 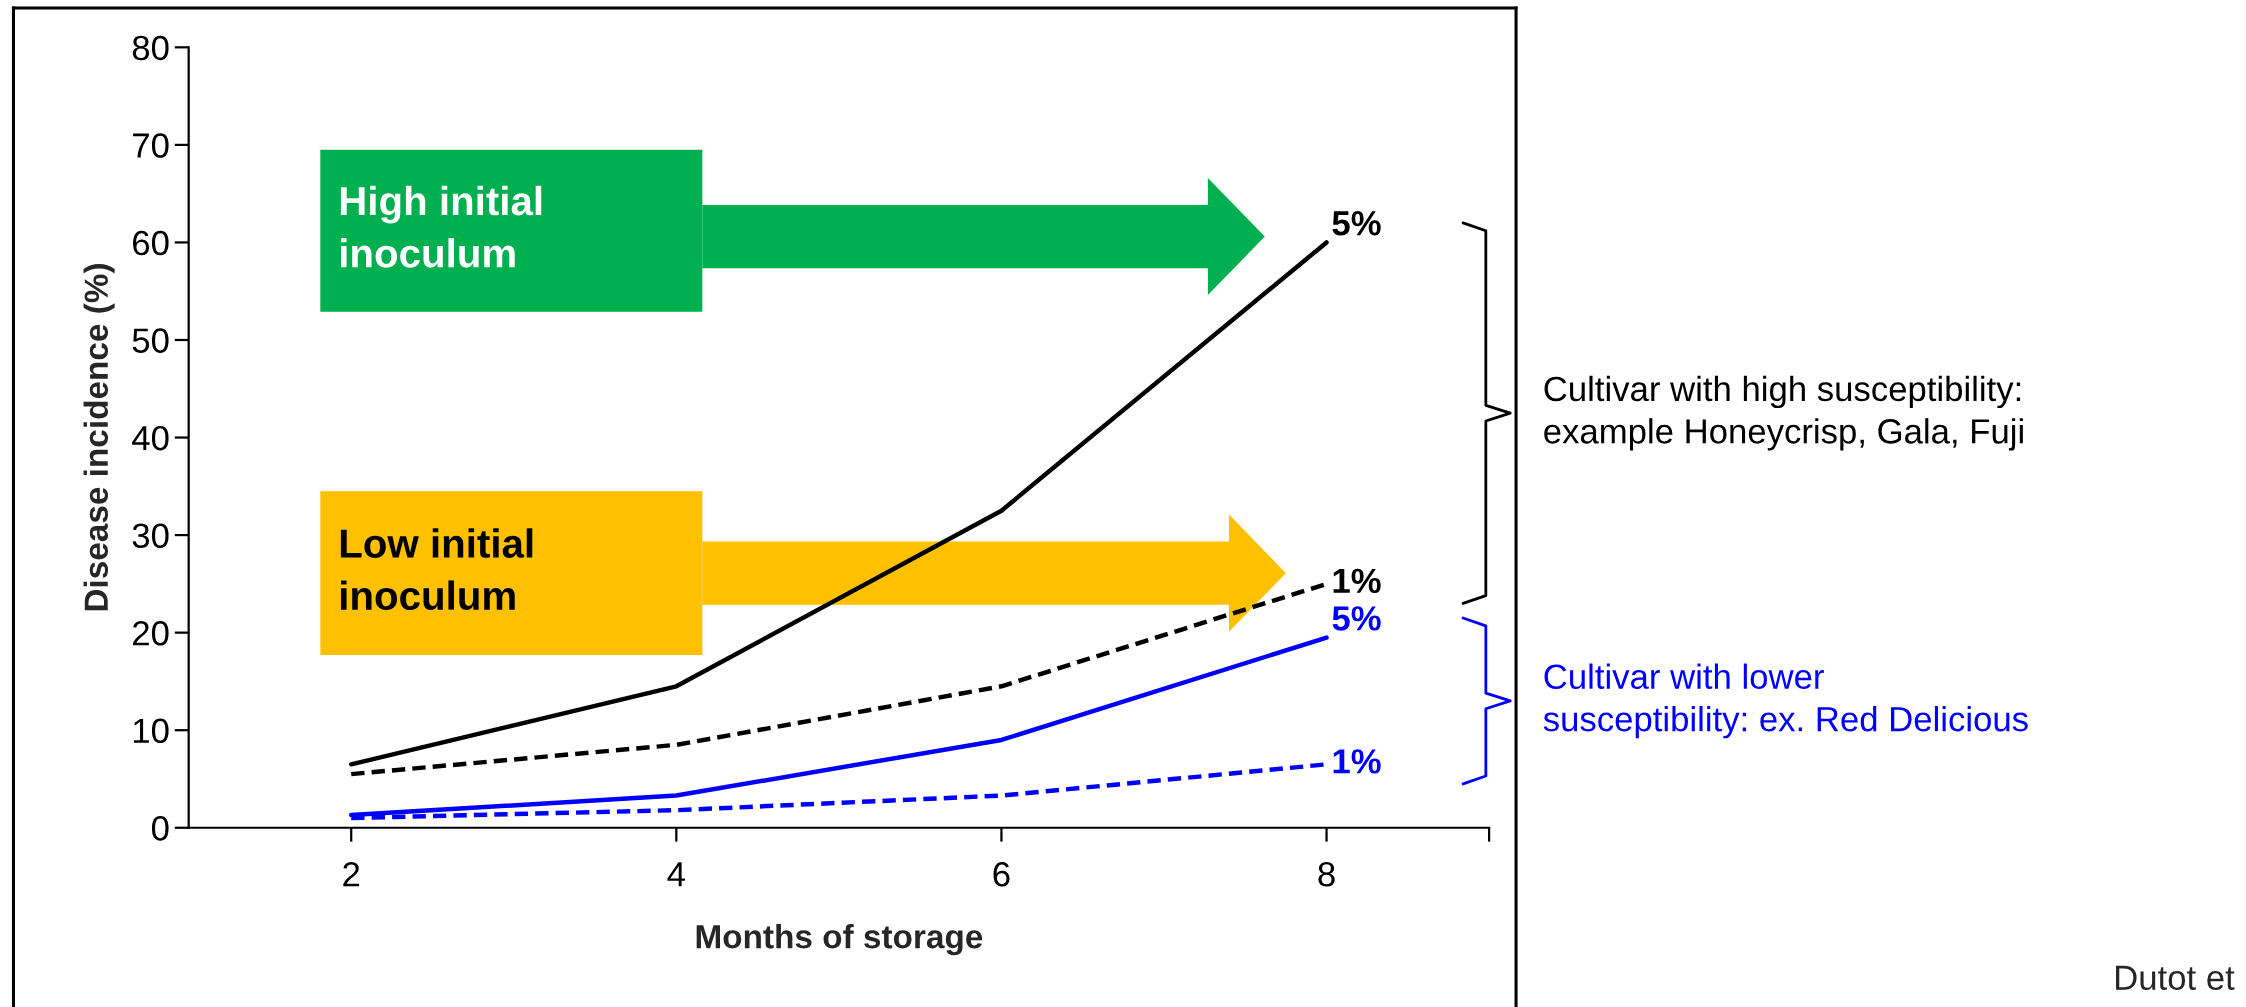 I want to click on y-tick-label: 10, so click(x=151, y=731).